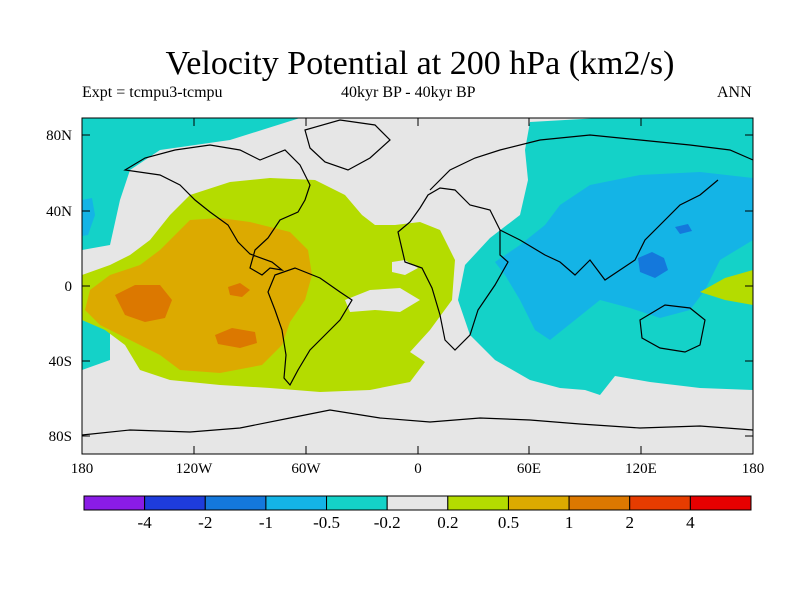  Describe the element at coordinates (382, 300) in the screenshot. I see `field-neutral-hole-atlantic` at that location.